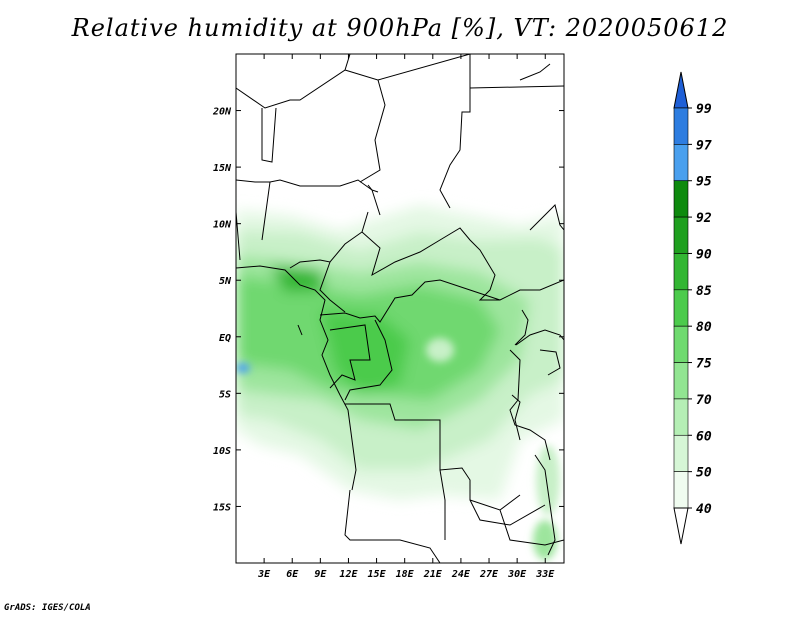  Describe the element at coordinates (704, 291) in the screenshot. I see `colorbar-label: 85` at that location.